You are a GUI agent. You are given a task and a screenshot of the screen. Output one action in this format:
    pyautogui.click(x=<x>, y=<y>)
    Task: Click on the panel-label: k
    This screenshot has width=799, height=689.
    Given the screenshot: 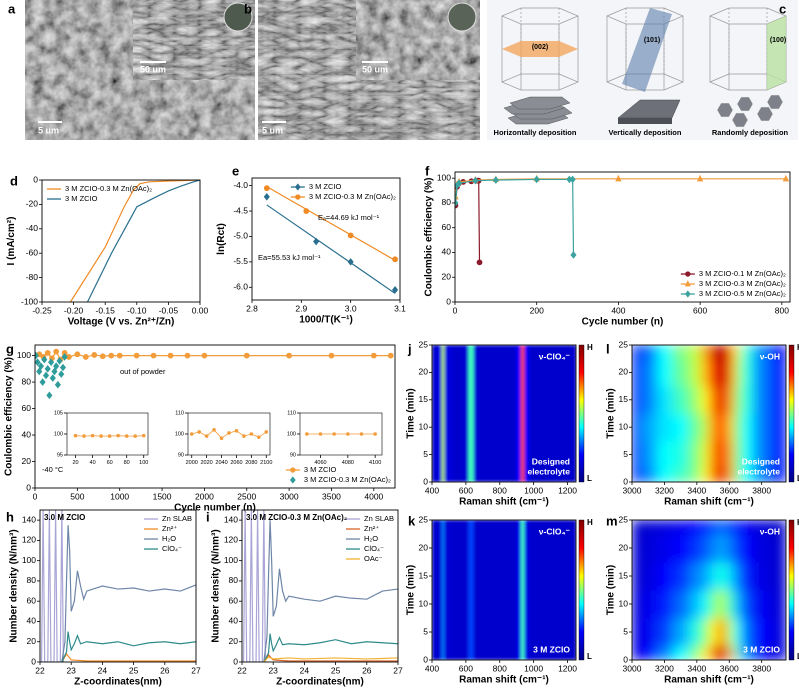 What is the action you would take?
    pyautogui.click(x=412, y=520)
    